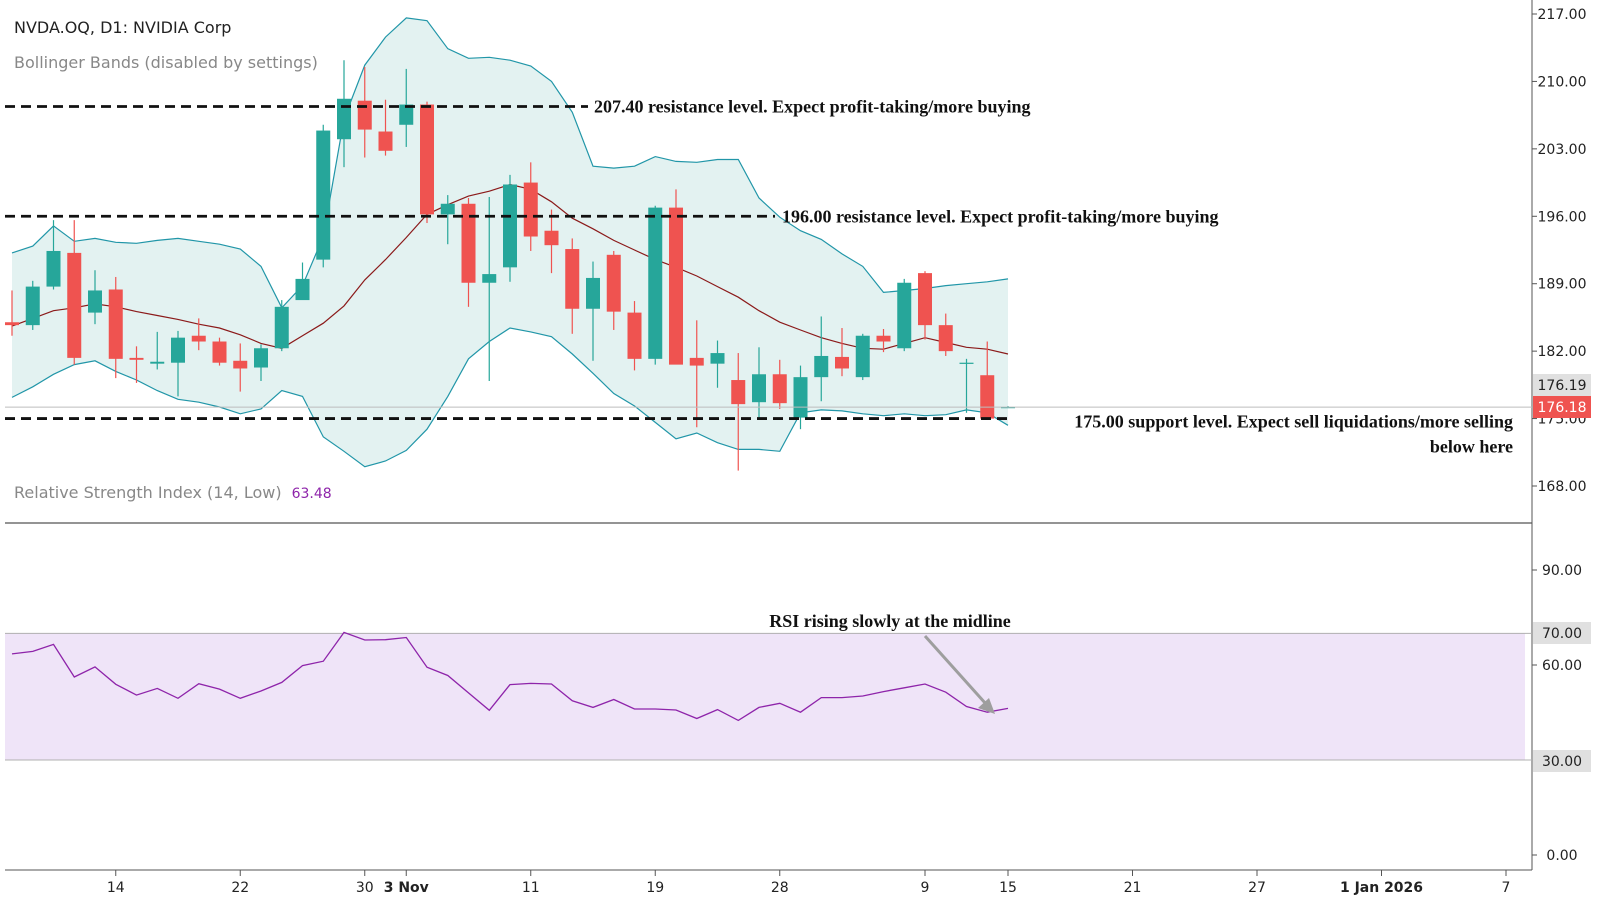 The width and height of the screenshot is (1600, 907). I want to click on rsi-70-badge: 70.00, so click(1562, 633).